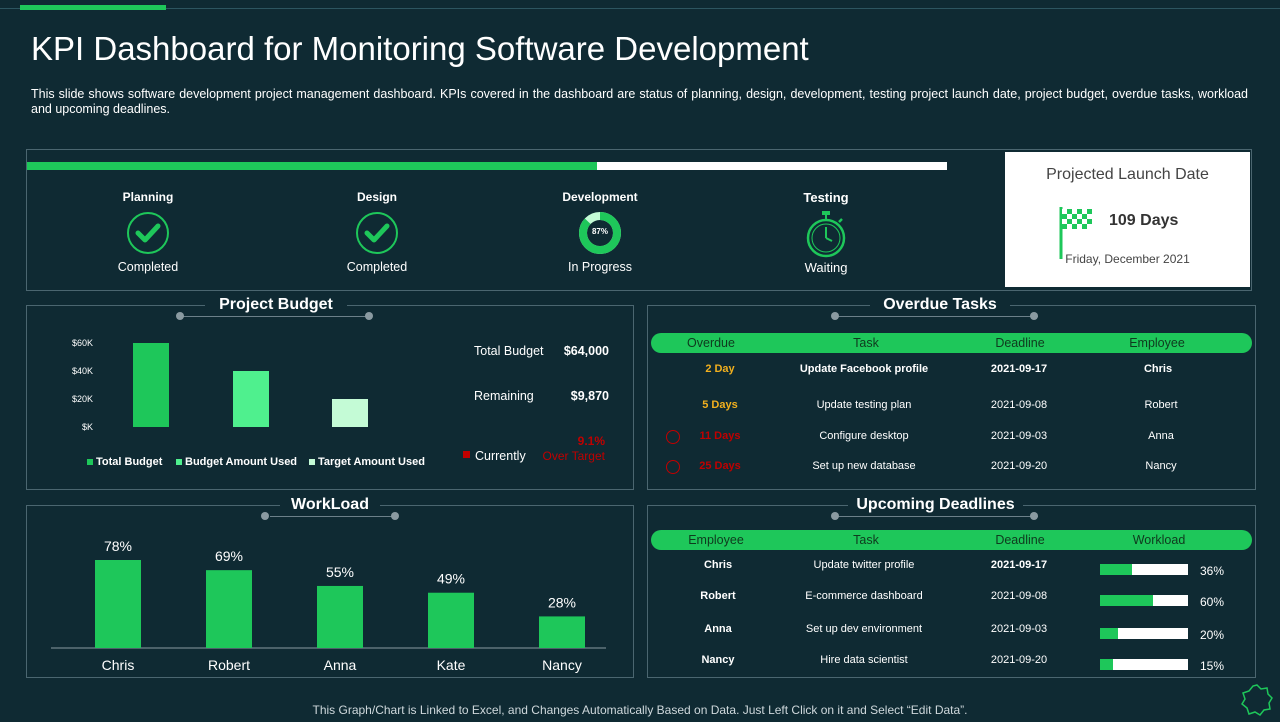 This screenshot has width=1280, height=722. What do you see at coordinates (118, 546) in the screenshot?
I see `bar-value-label: 78%` at bounding box center [118, 546].